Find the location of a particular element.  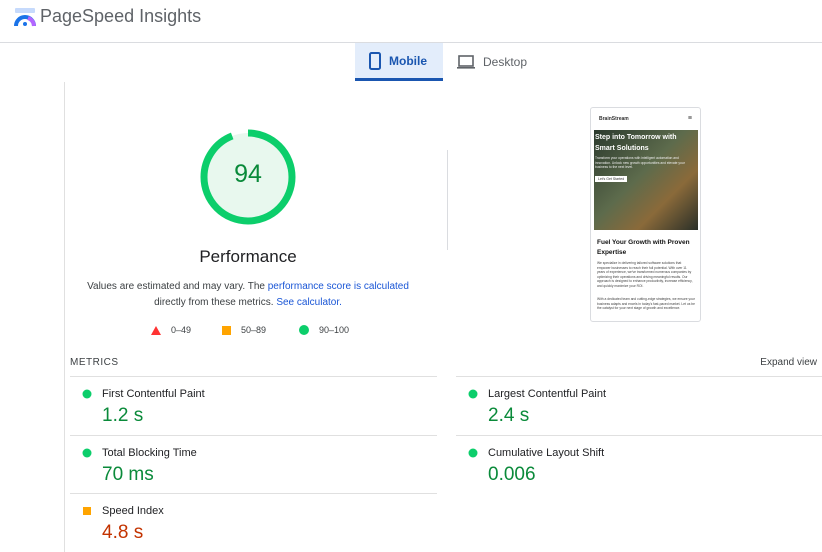

metric-value: 70 ms is located at coordinates (128, 474).